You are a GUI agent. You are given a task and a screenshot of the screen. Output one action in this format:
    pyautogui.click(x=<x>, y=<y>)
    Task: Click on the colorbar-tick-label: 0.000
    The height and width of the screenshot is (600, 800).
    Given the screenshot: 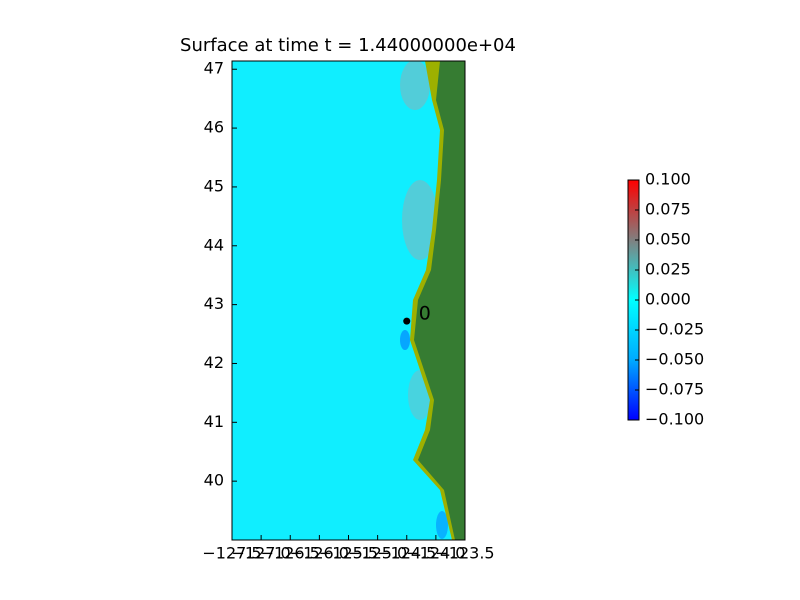 What is the action you would take?
    pyautogui.click(x=668, y=299)
    